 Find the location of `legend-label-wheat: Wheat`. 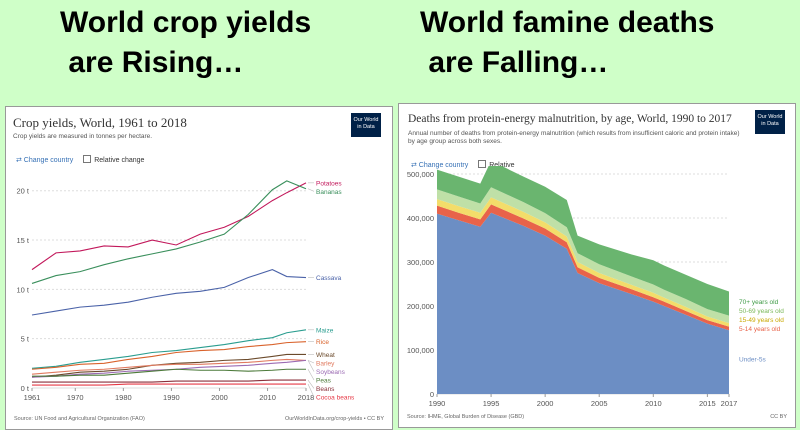

legend-label-wheat: Wheat is located at coordinates (325, 355).